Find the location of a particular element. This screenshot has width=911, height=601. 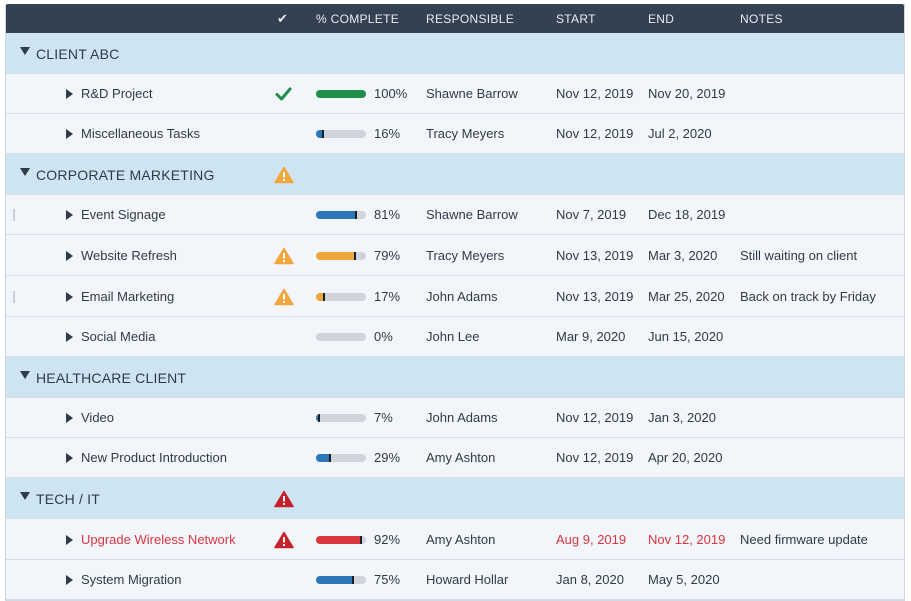

task-name: Event Signage is located at coordinates (123, 214).